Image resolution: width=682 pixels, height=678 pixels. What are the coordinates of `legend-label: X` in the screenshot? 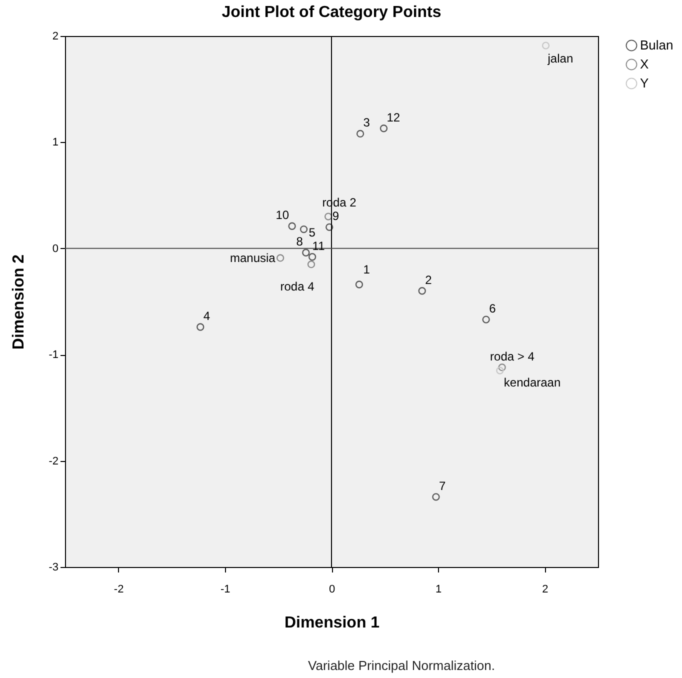 It's located at (644, 64).